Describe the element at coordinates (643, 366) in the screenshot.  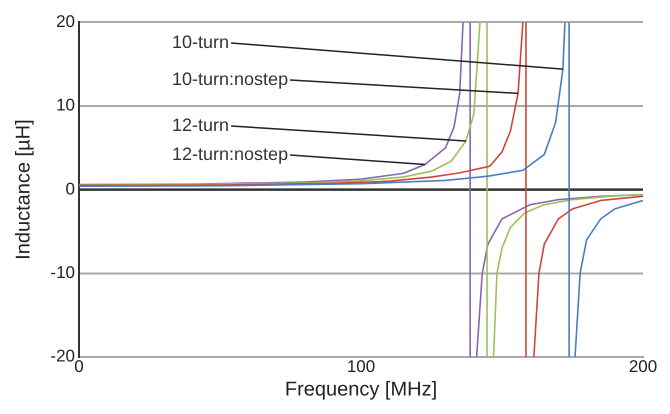
I see `x-tick-label: 200` at that location.